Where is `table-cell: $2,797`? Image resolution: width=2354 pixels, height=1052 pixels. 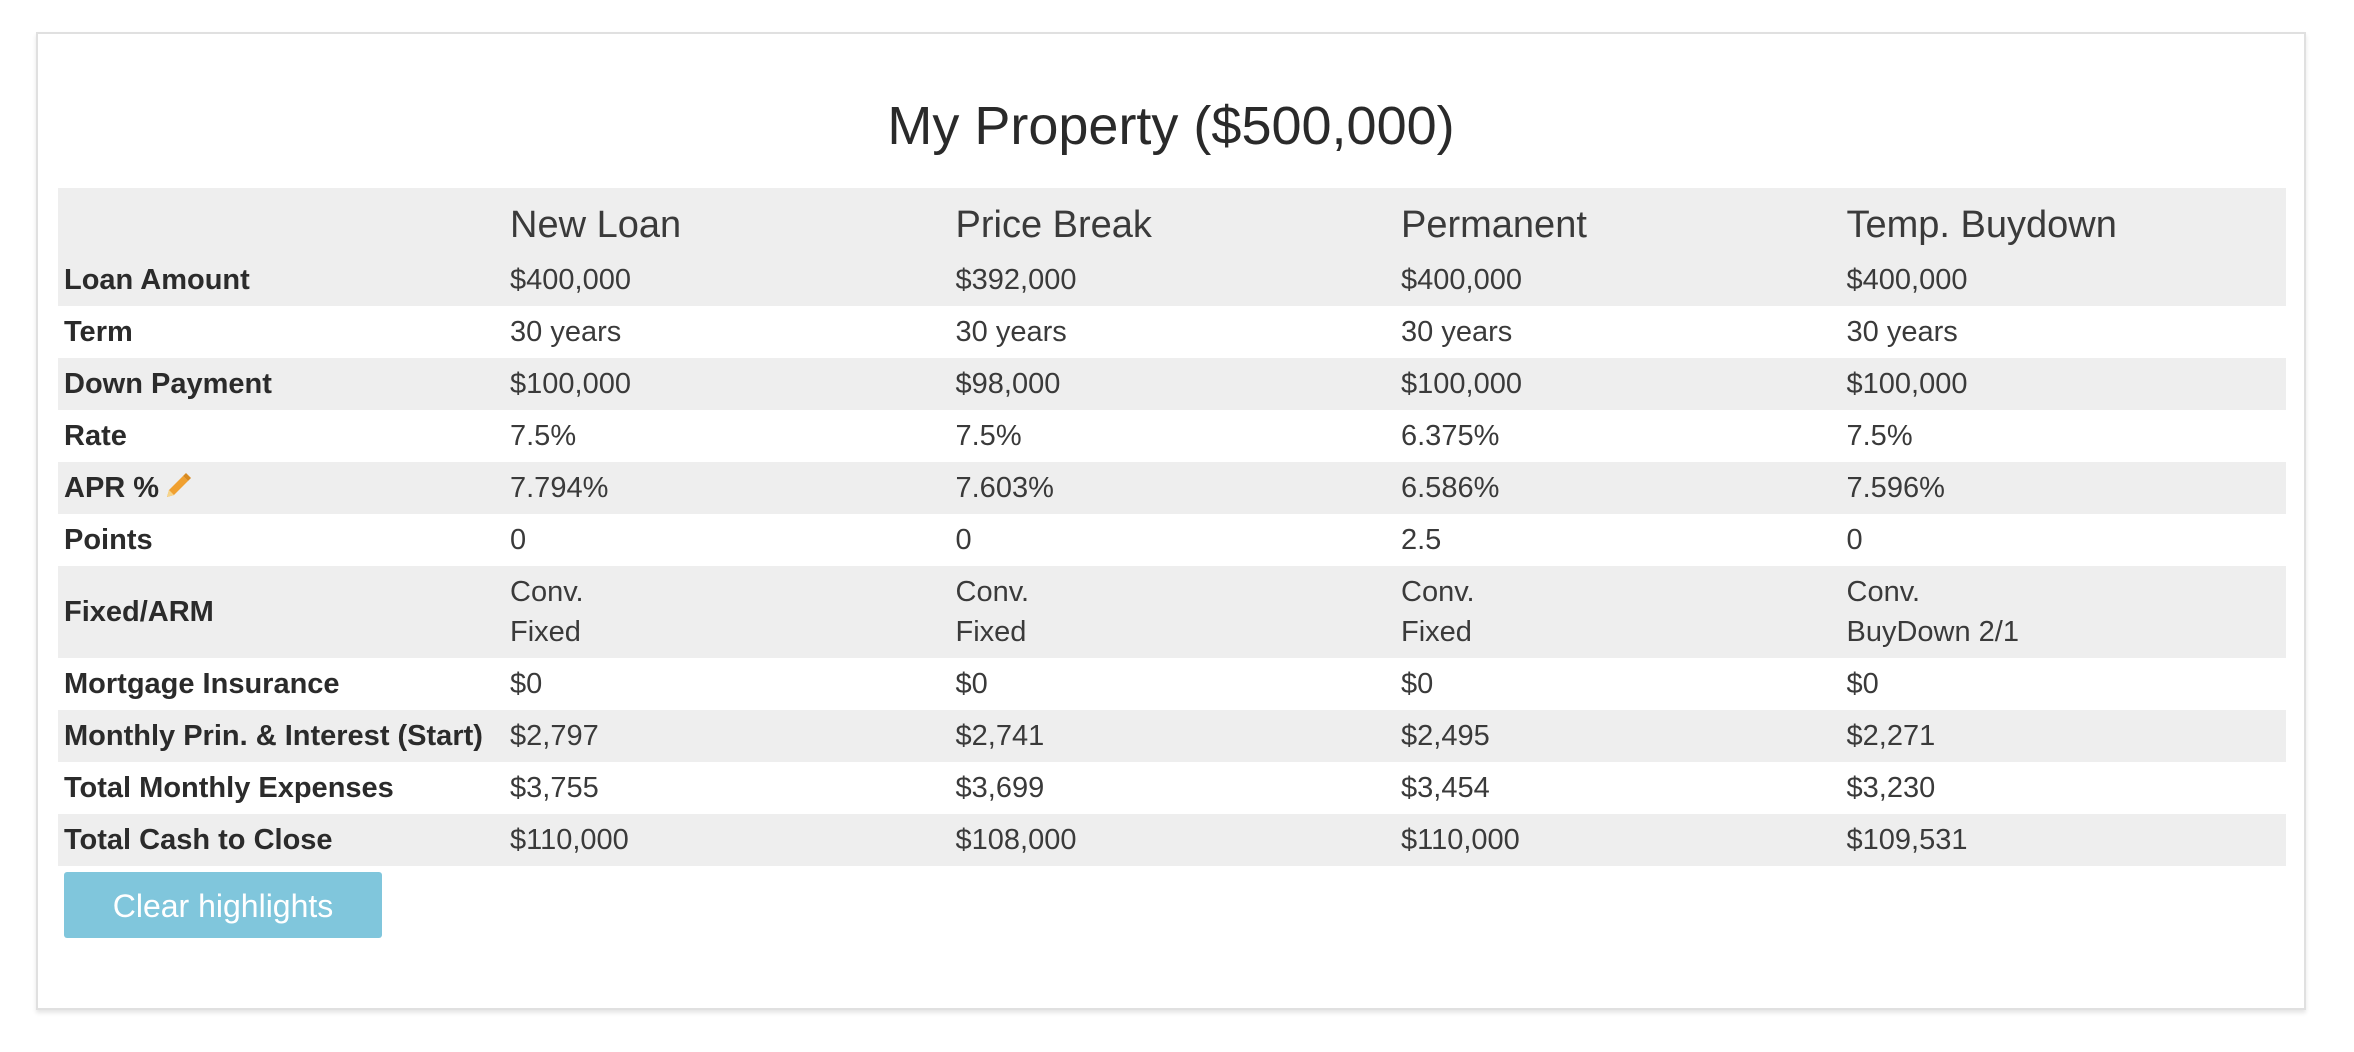 table-cell: $2,797 is located at coordinates (554, 736).